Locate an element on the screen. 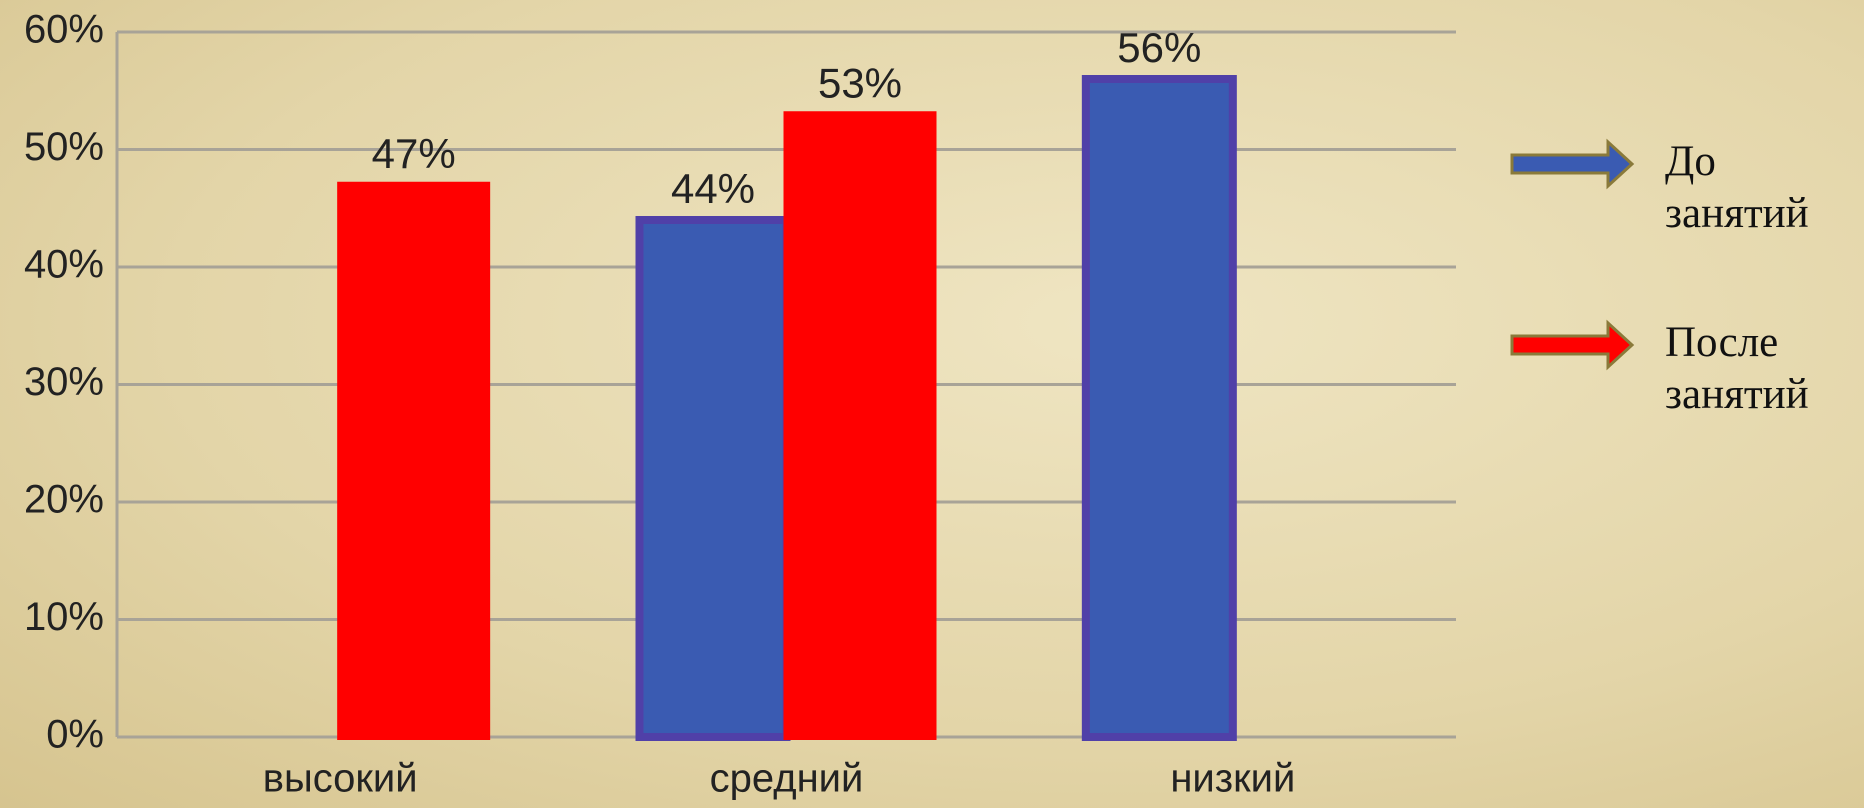  y-tick-label: 0% is located at coordinates (75, 735).